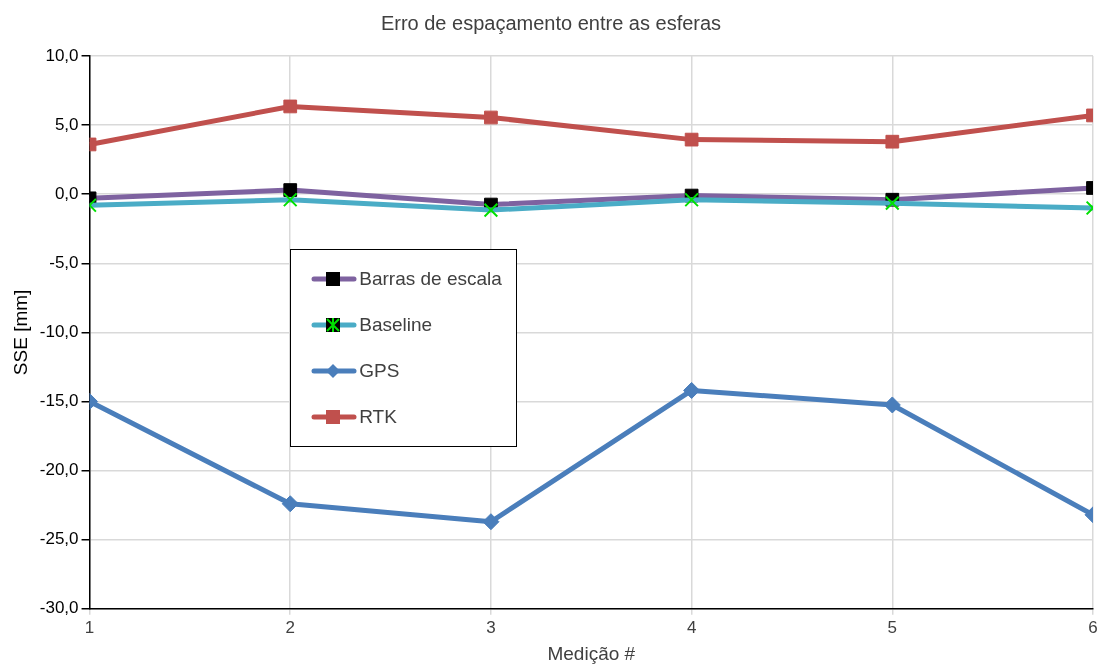 The height and width of the screenshot is (670, 1104). What do you see at coordinates (551, 22) in the screenshot?
I see `chart-title: Erro de espaçamento entre as esferas` at bounding box center [551, 22].